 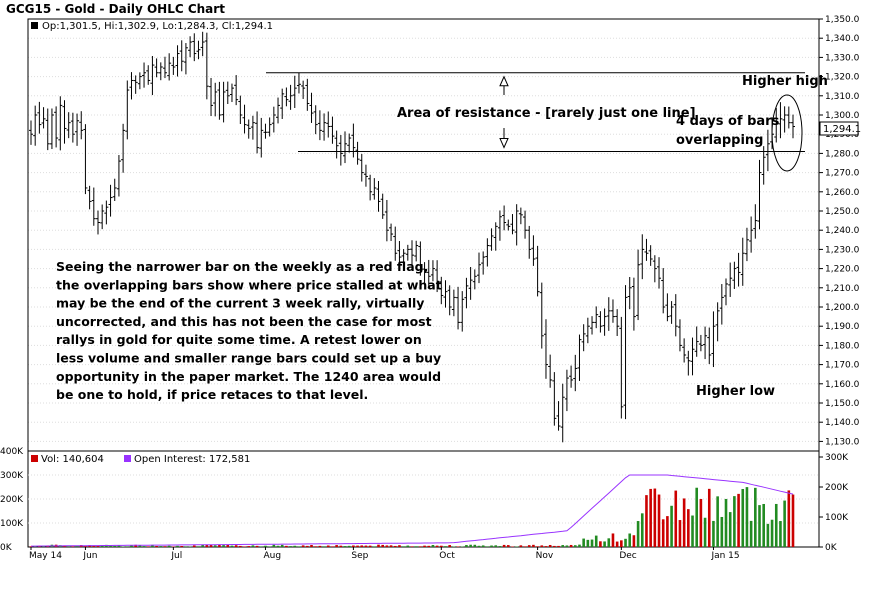 I want to click on info-low: Lo:1,284.3, so click(x=188, y=26).